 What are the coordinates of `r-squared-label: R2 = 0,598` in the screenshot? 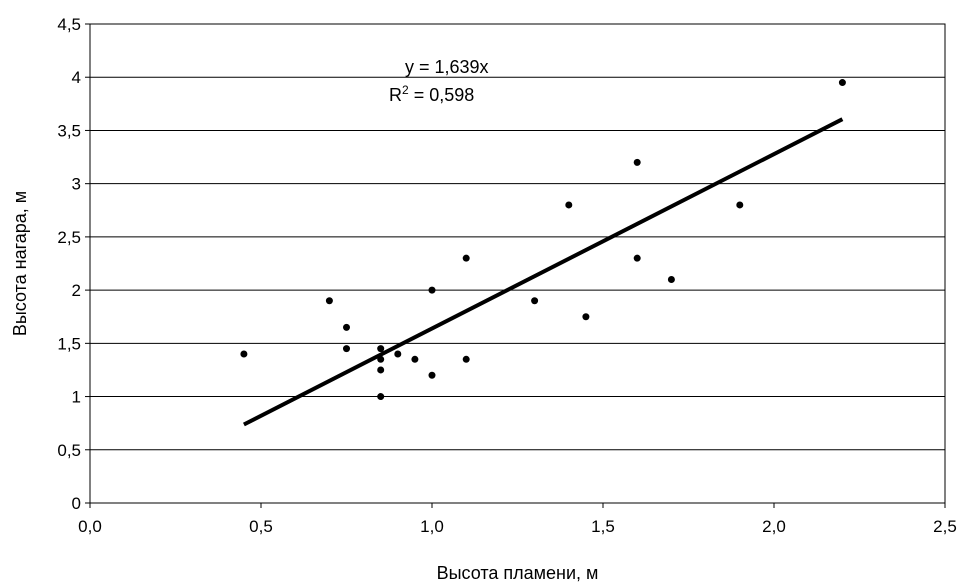 It's located at (431, 94).